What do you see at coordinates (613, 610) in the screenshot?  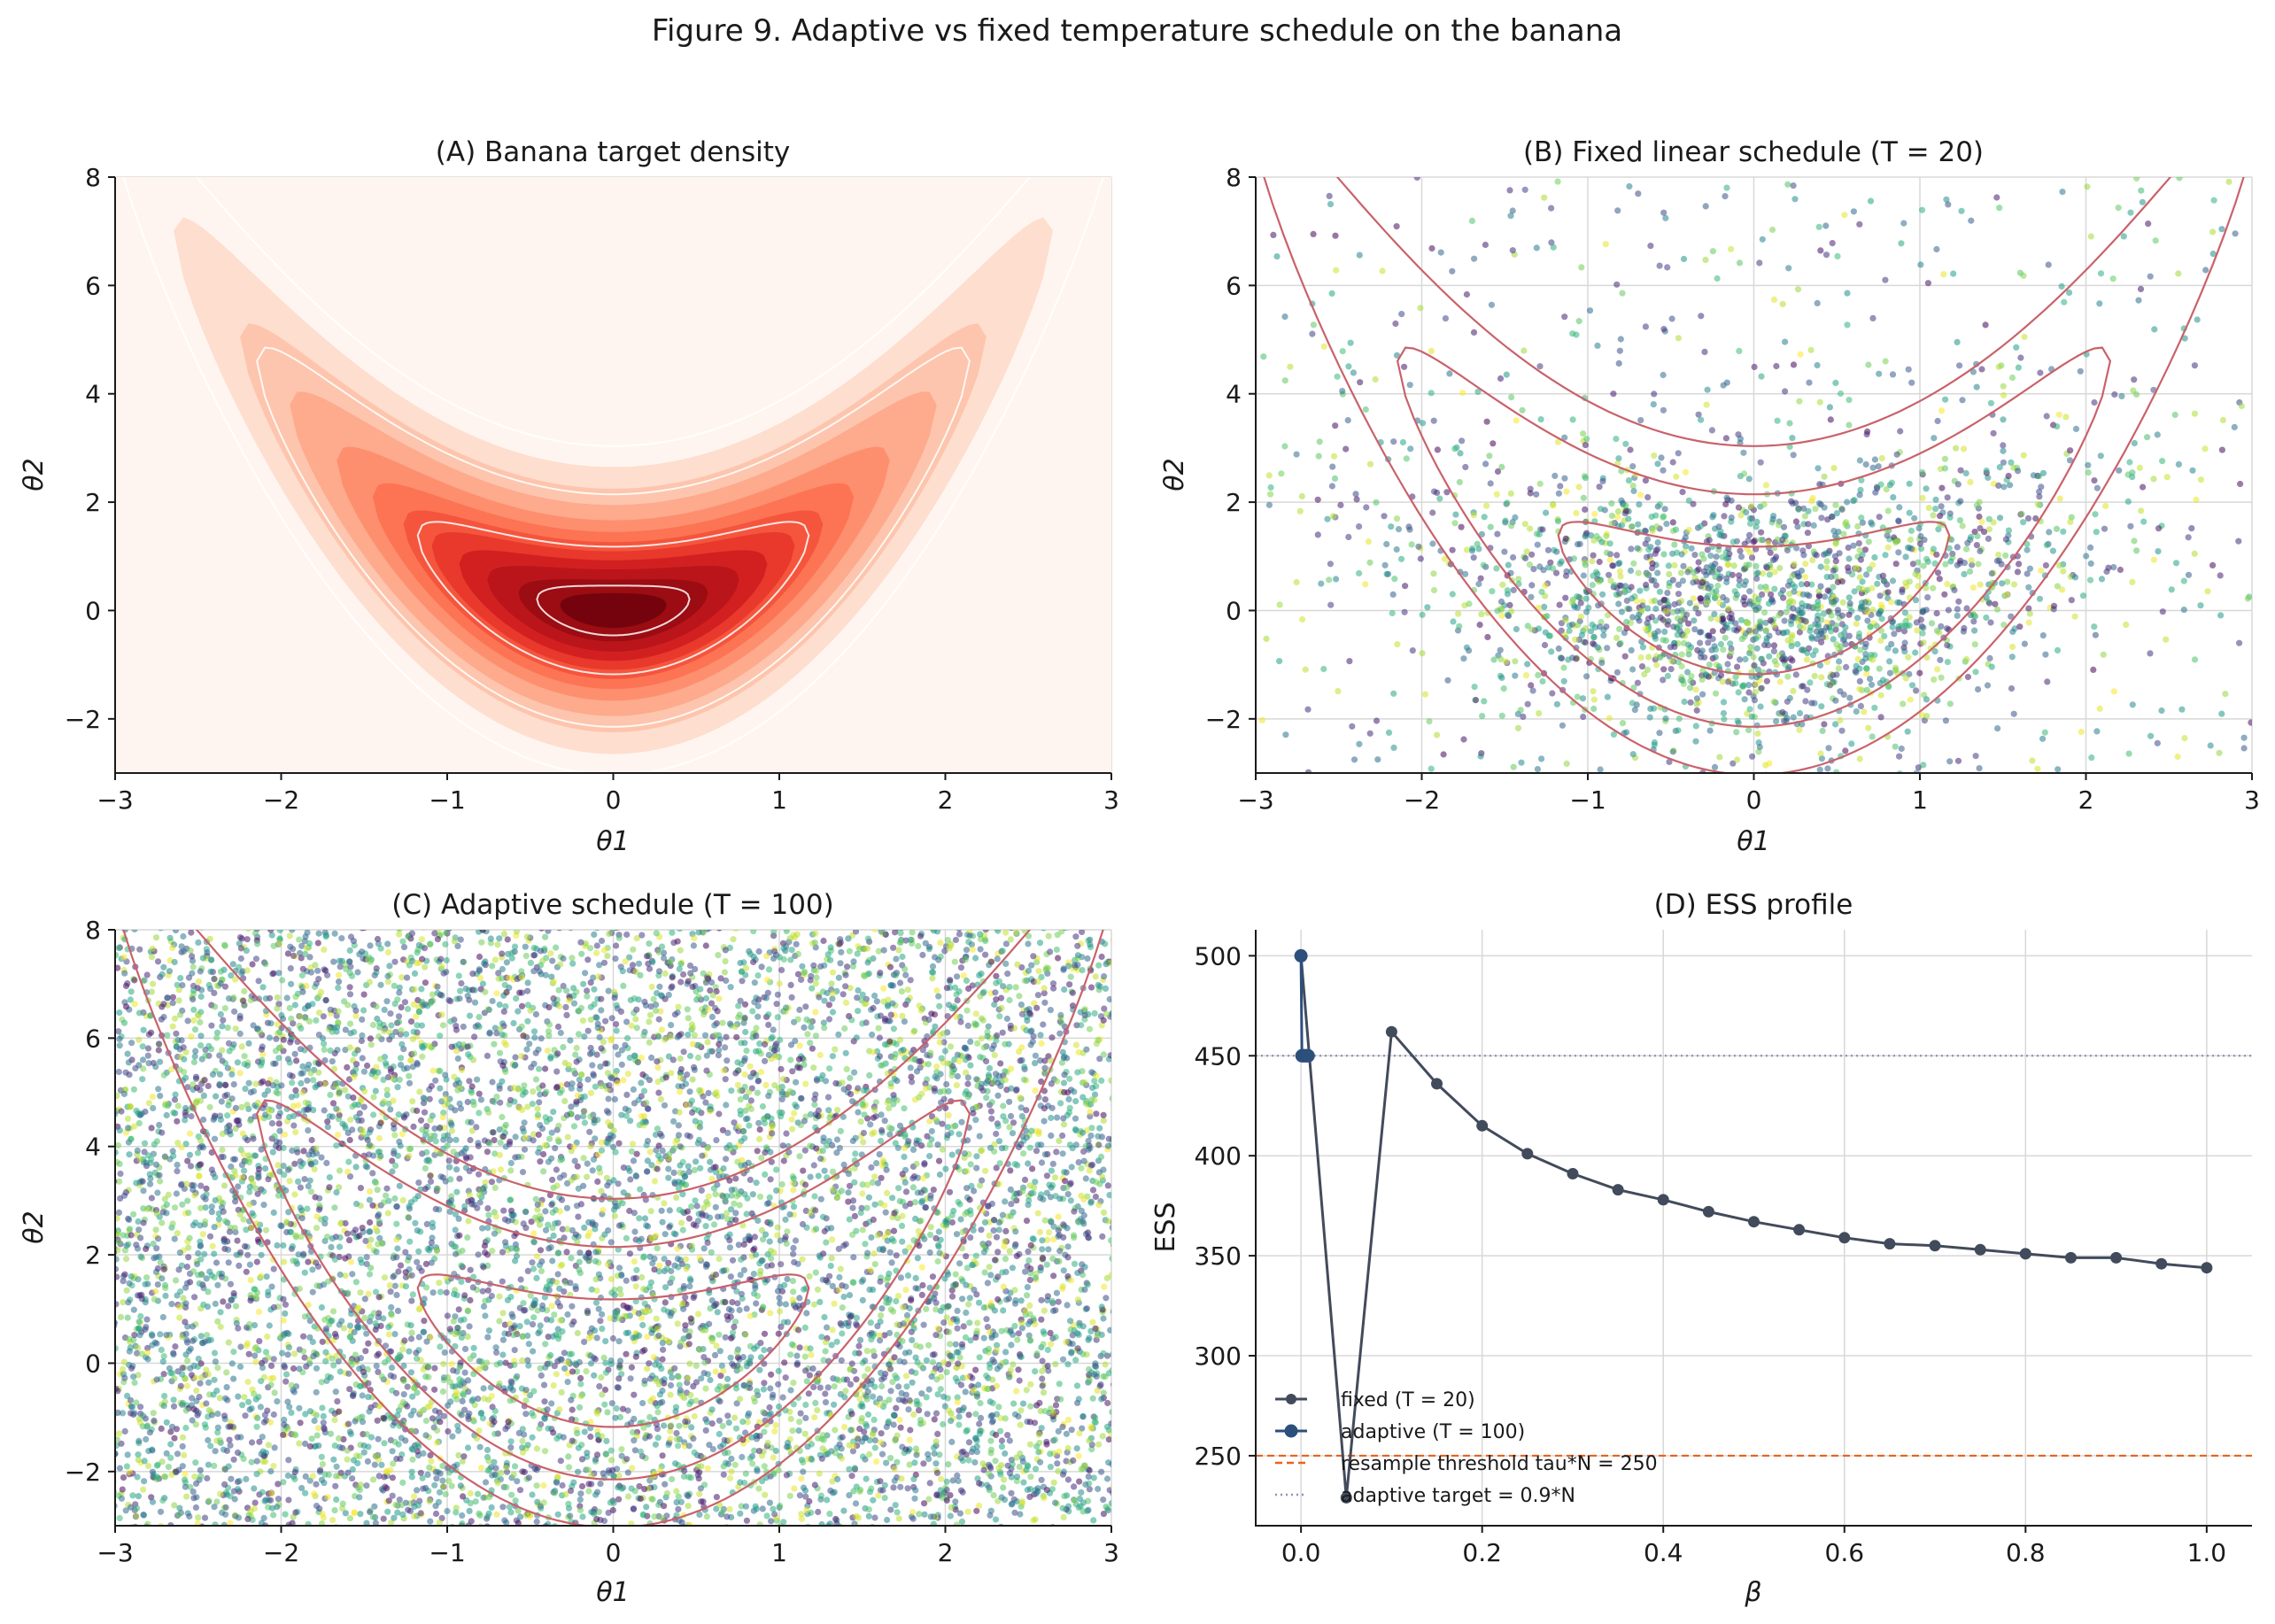 I see `density-band` at bounding box center [613, 610].